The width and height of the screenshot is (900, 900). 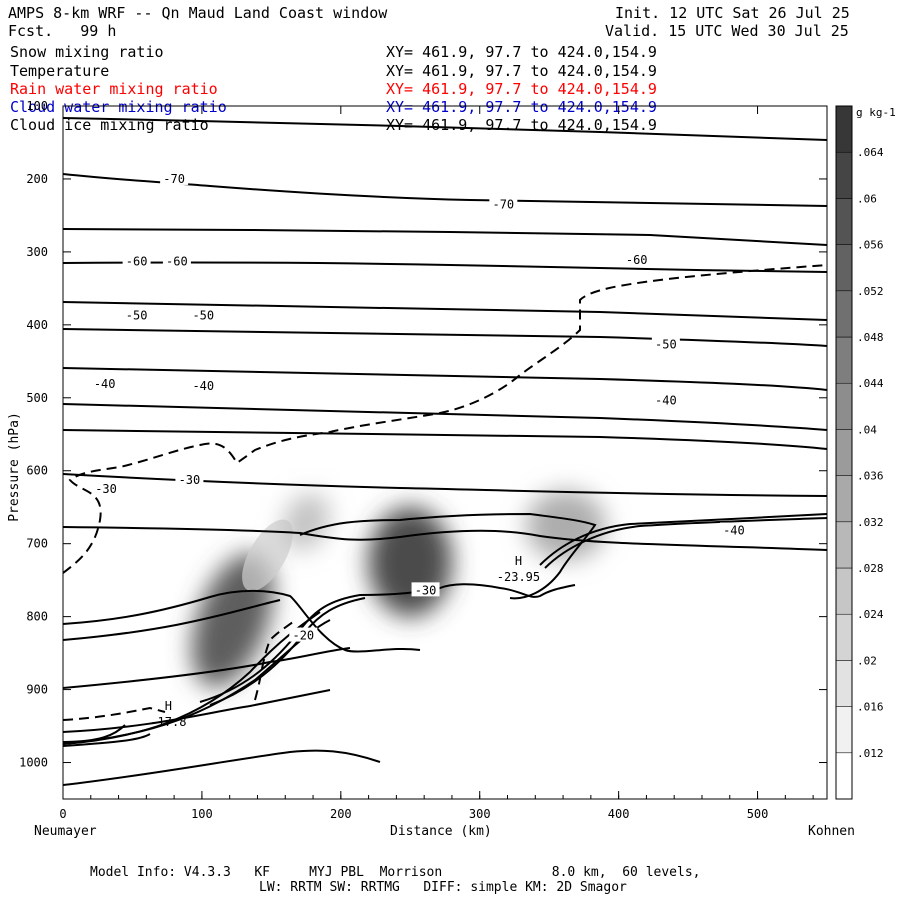 What do you see at coordinates (65, 831) in the screenshot?
I see `x-axis-left-label: Neumayer` at bounding box center [65, 831].